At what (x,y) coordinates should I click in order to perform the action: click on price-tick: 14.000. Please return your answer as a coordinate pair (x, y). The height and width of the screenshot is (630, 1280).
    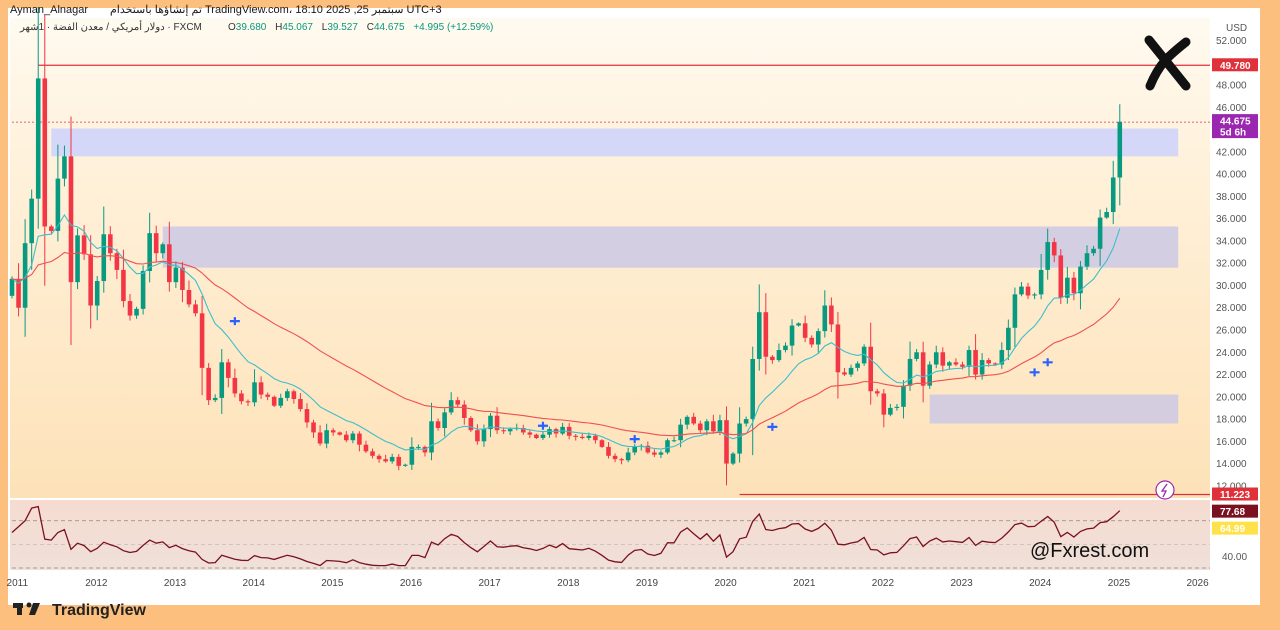
    Looking at the image, I should click on (1231, 464).